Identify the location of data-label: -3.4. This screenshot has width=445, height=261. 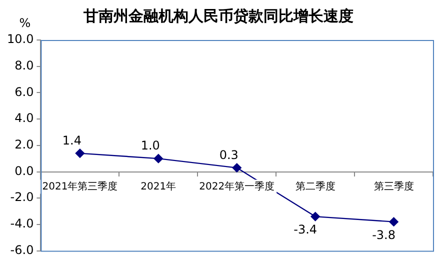
(306, 229).